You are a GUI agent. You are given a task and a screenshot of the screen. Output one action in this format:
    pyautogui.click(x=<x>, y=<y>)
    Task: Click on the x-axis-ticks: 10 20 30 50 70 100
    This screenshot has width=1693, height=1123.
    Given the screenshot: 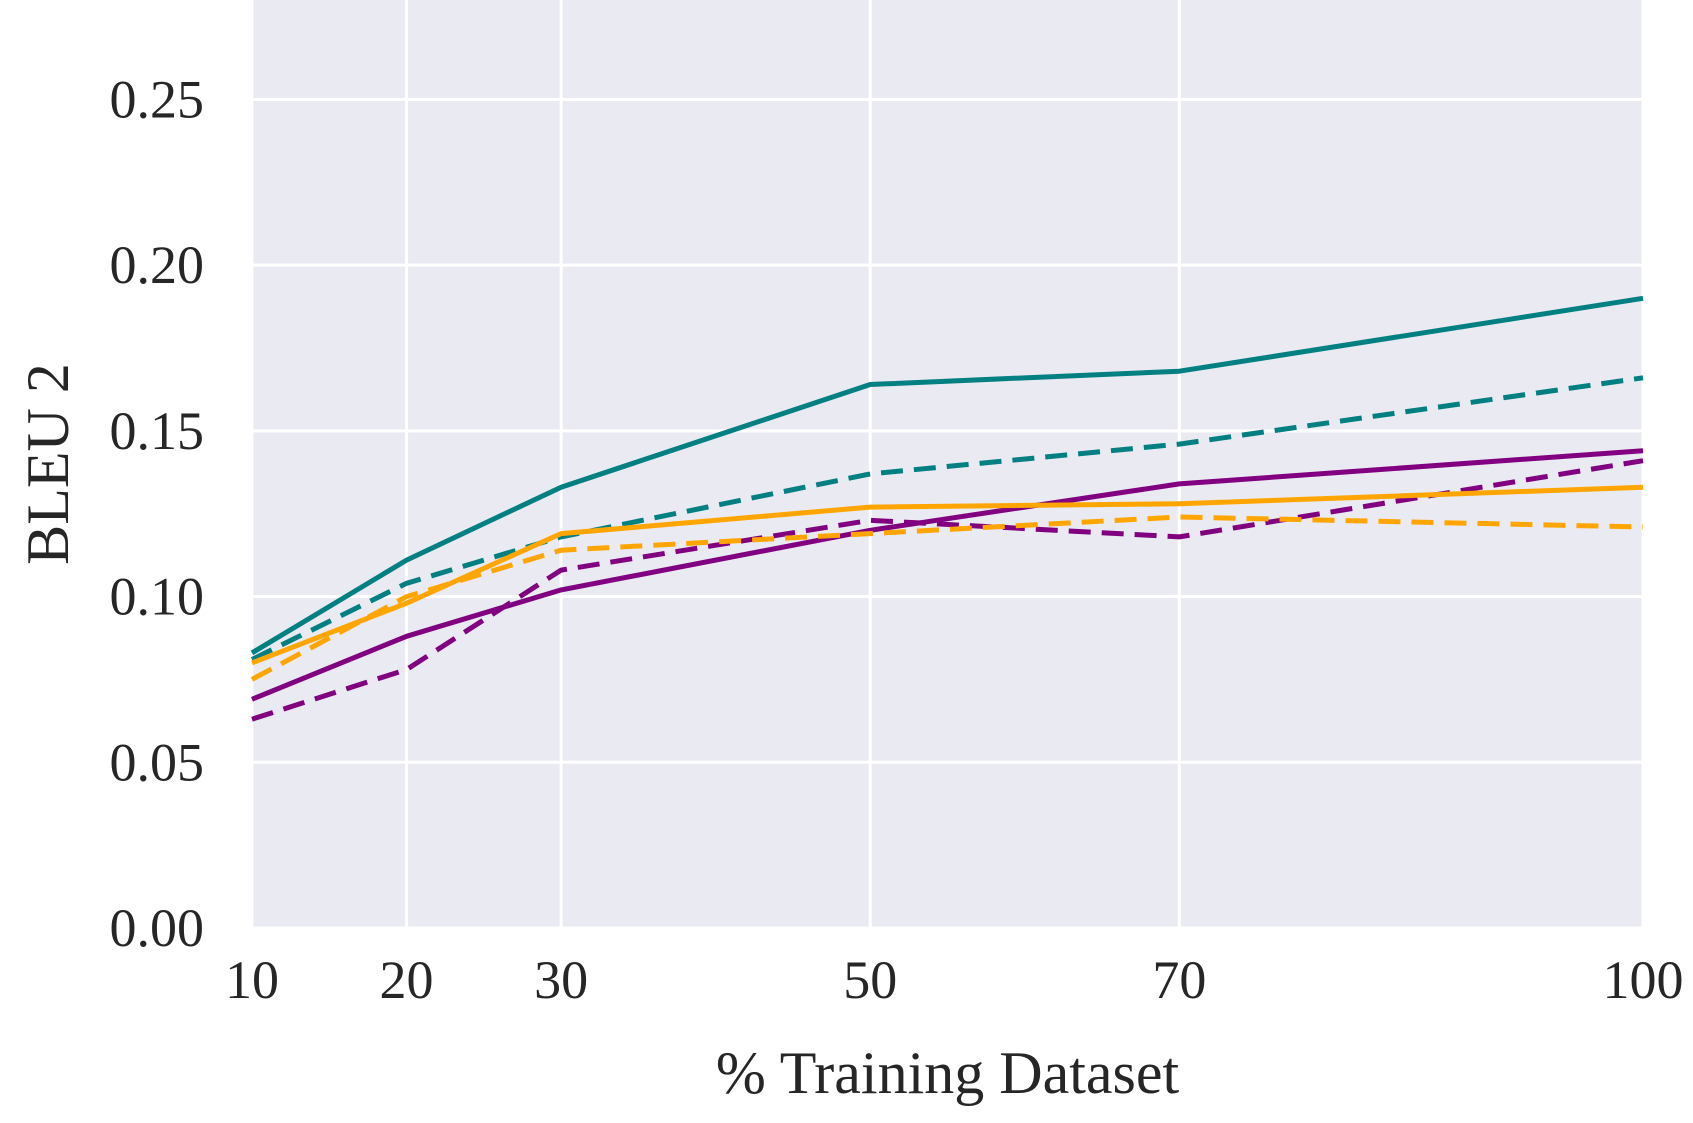 What is the action you would take?
    pyautogui.click(x=954, y=980)
    